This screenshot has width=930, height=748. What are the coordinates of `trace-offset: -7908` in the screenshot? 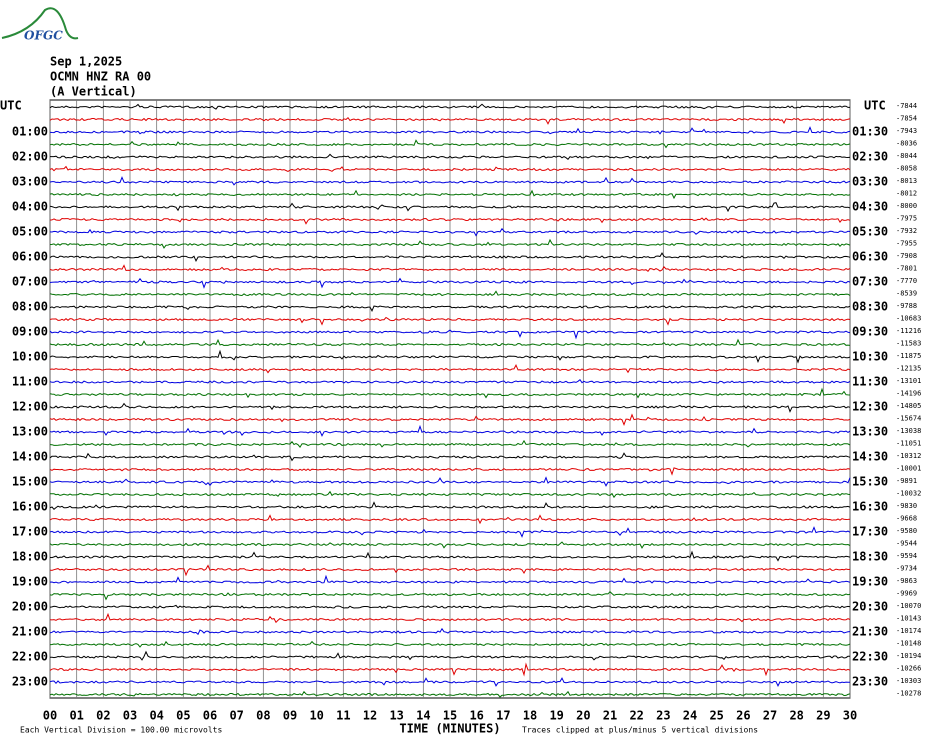 It's located at (906, 256).